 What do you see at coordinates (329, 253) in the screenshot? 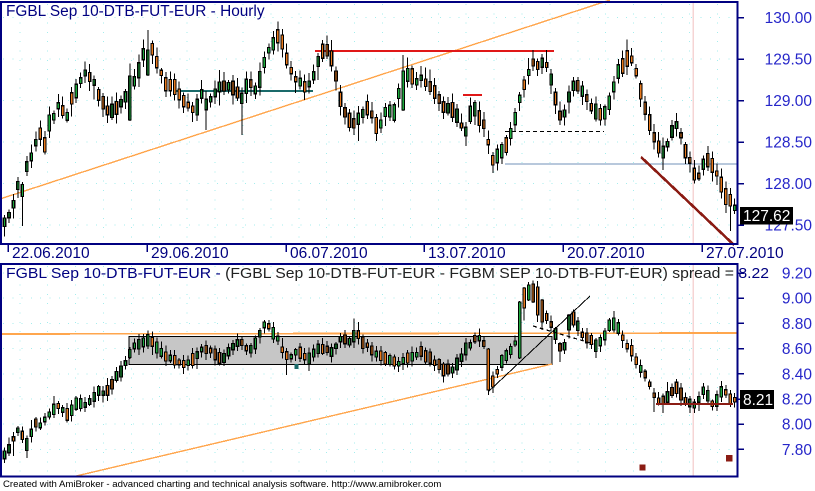
I see `svg-text: 06.07.2010` at bounding box center [329, 253].